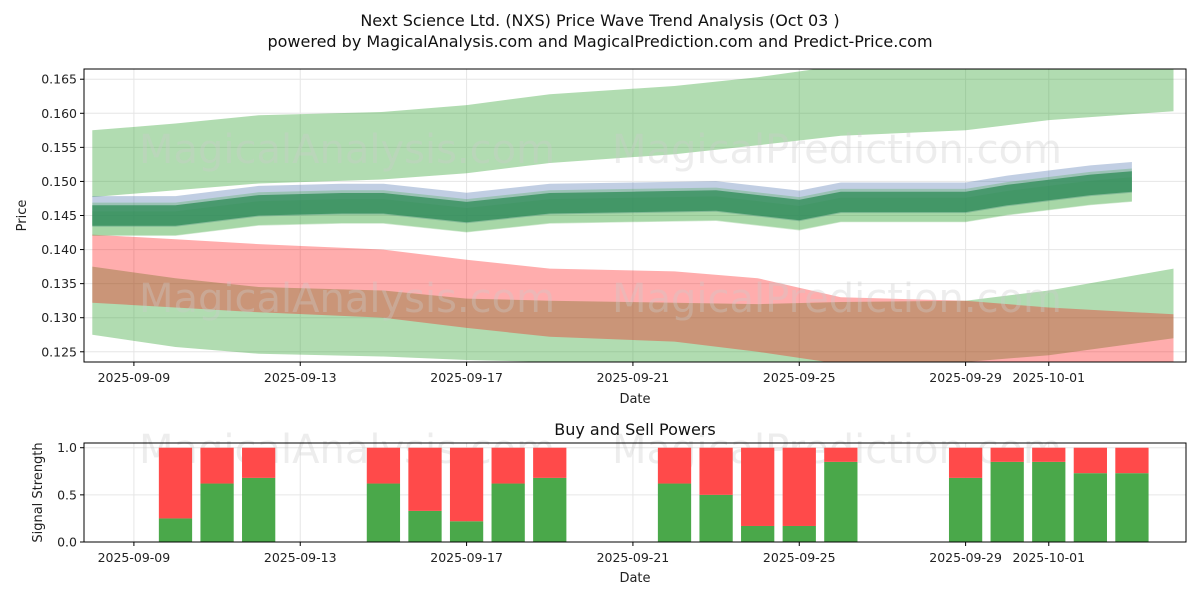  What do you see at coordinates (59, 181) in the screenshot?
I see `y-tick-label: 0.150` at bounding box center [59, 181].